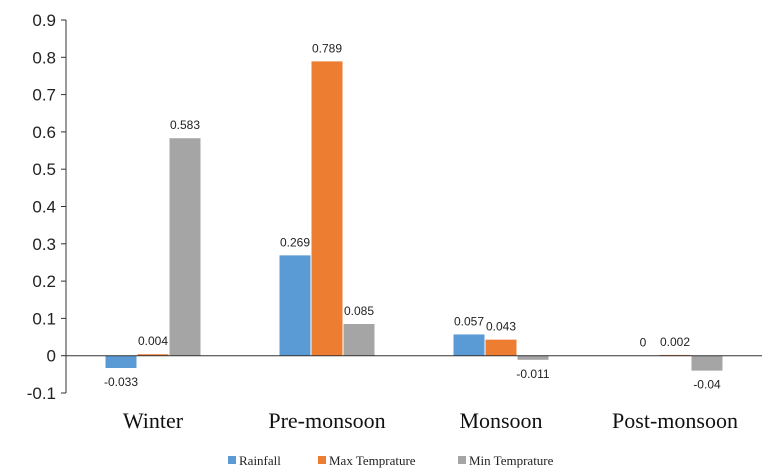 This screenshot has height=470, width=767. Describe the element at coordinates (51, 356) in the screenshot. I see `y-tick-label: 0` at that location.